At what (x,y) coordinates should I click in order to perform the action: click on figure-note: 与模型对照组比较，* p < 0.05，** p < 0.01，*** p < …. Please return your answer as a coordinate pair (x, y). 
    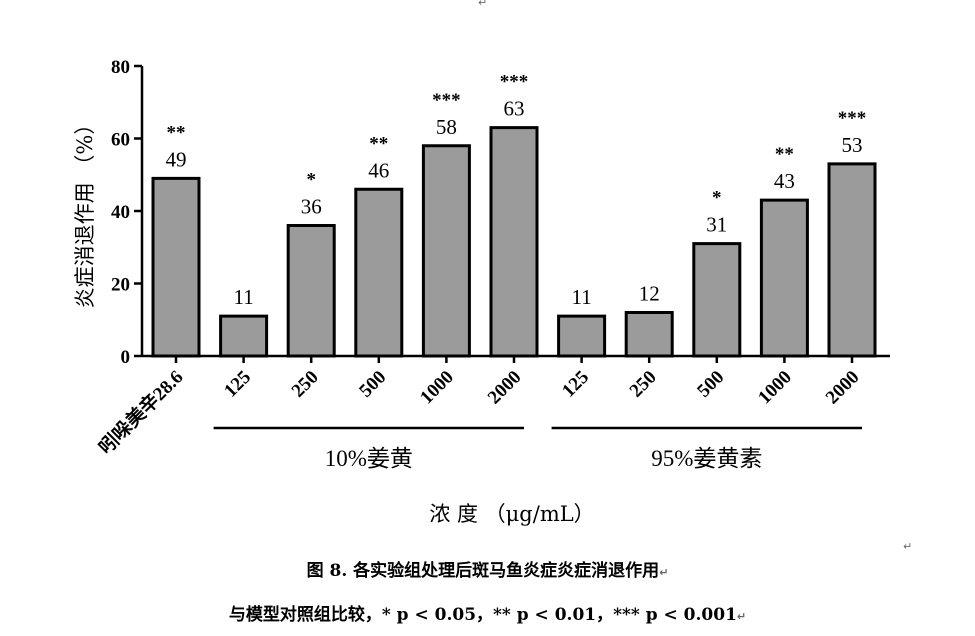
    Looking at the image, I should click on (487, 612).